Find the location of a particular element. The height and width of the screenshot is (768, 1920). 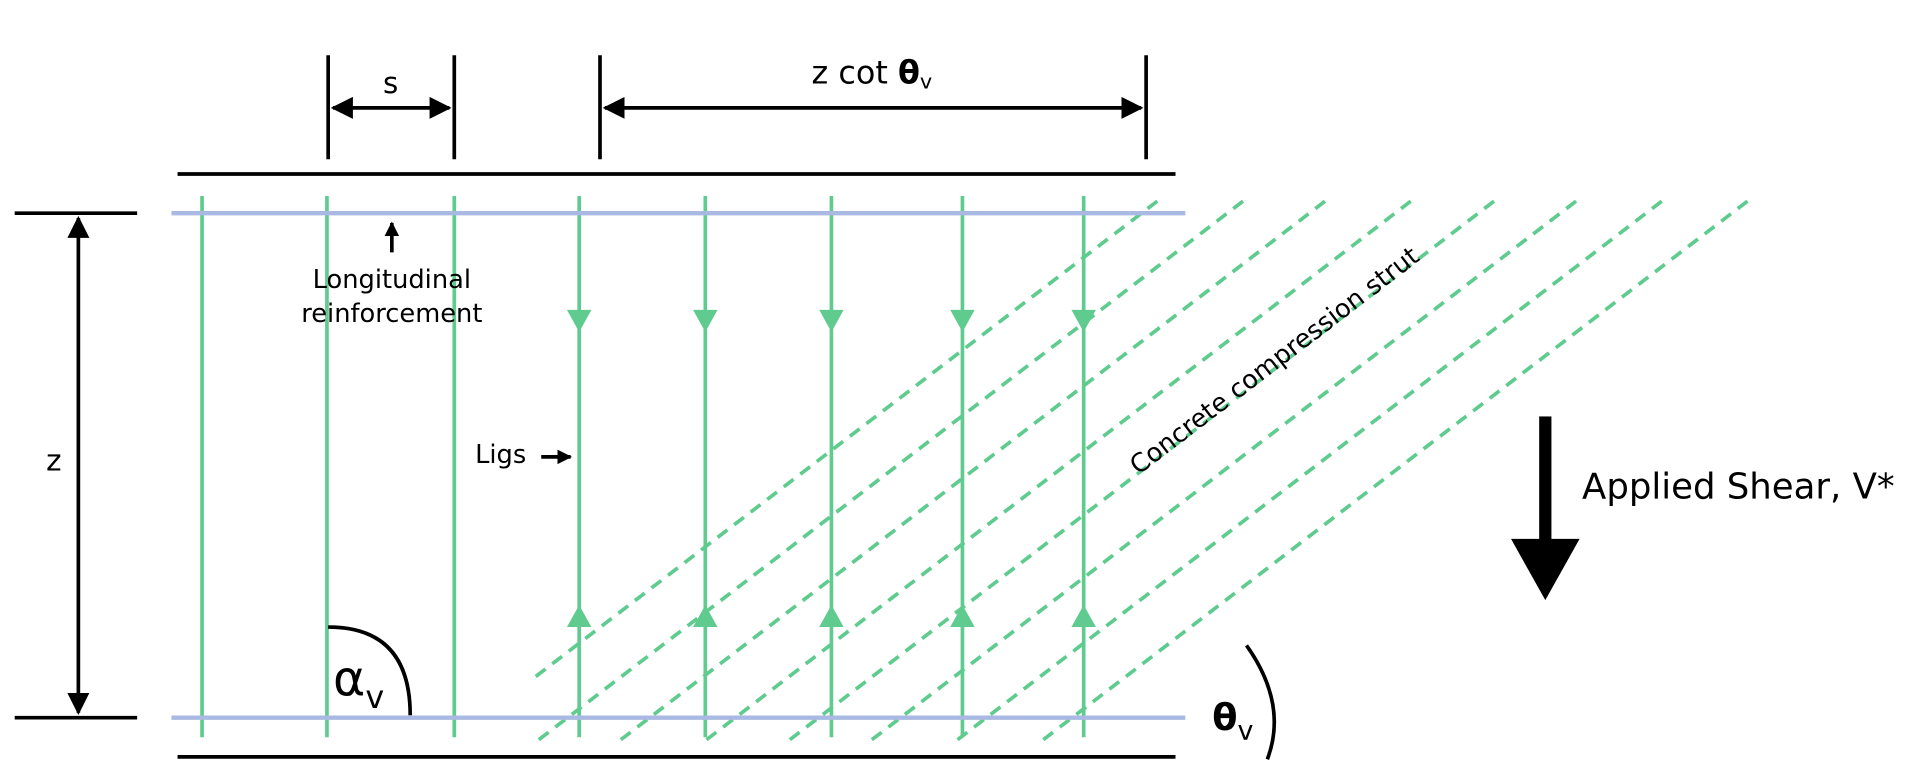

theta-label: θv is located at coordinates (1232, 721).